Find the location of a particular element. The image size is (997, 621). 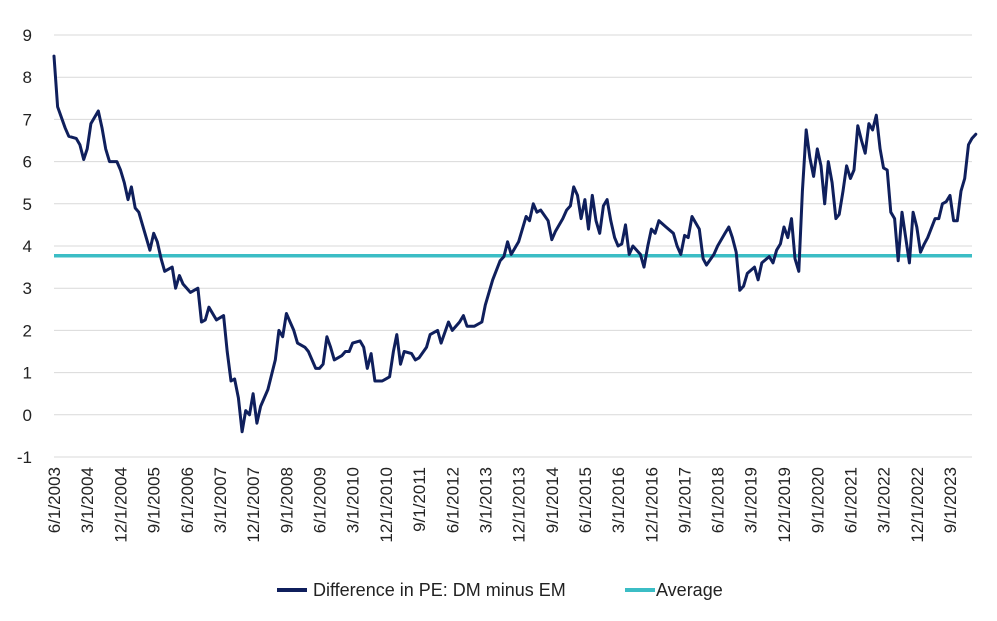

x-tick-label: 6/1/2015 is located at coordinates (585, 500).